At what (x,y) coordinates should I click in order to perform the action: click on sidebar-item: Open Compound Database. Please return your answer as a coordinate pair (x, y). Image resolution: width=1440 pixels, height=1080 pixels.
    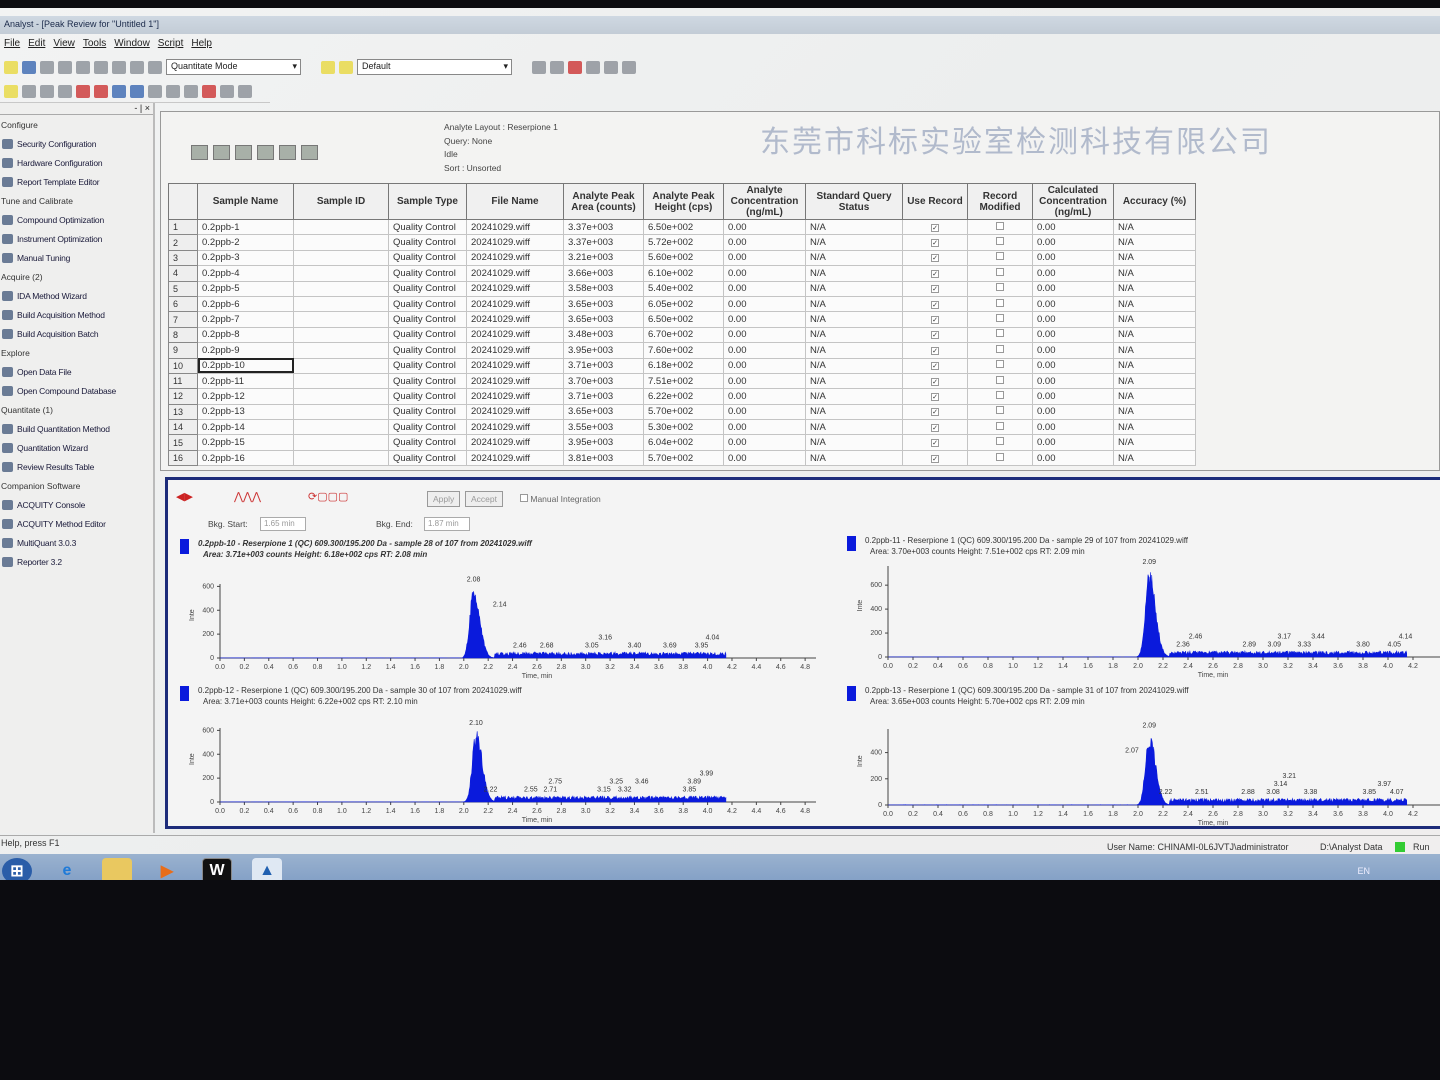
    Looking at the image, I should click on (76, 390).